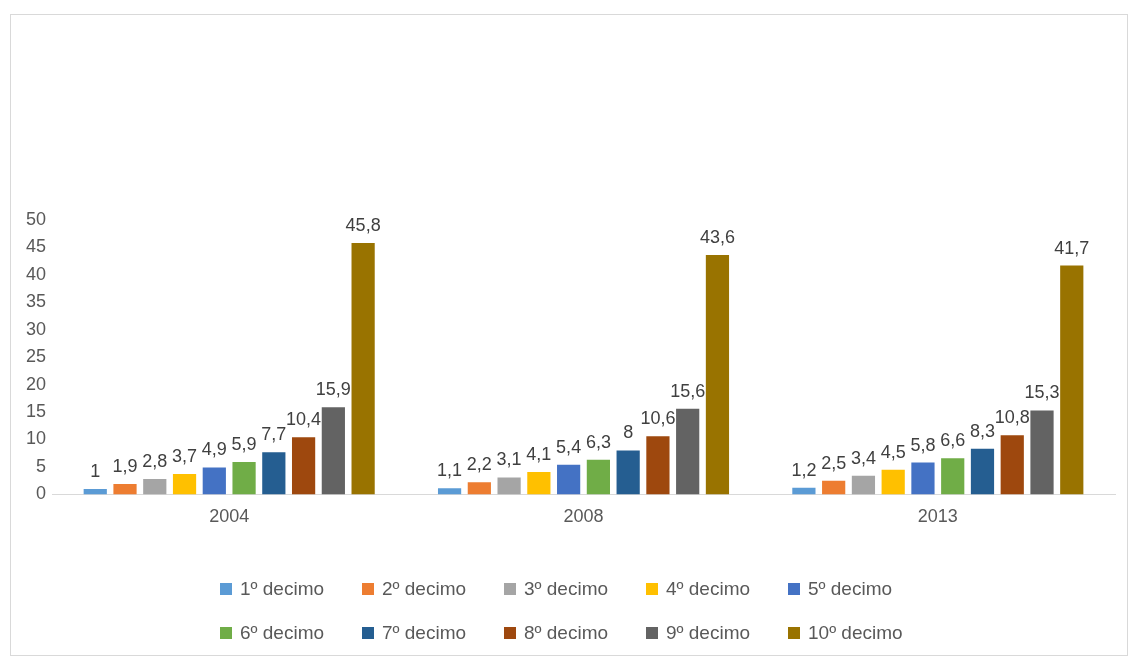 This screenshot has width=1130, height=658. What do you see at coordinates (36, 273) in the screenshot?
I see `y-tick-label: 40` at bounding box center [36, 273].